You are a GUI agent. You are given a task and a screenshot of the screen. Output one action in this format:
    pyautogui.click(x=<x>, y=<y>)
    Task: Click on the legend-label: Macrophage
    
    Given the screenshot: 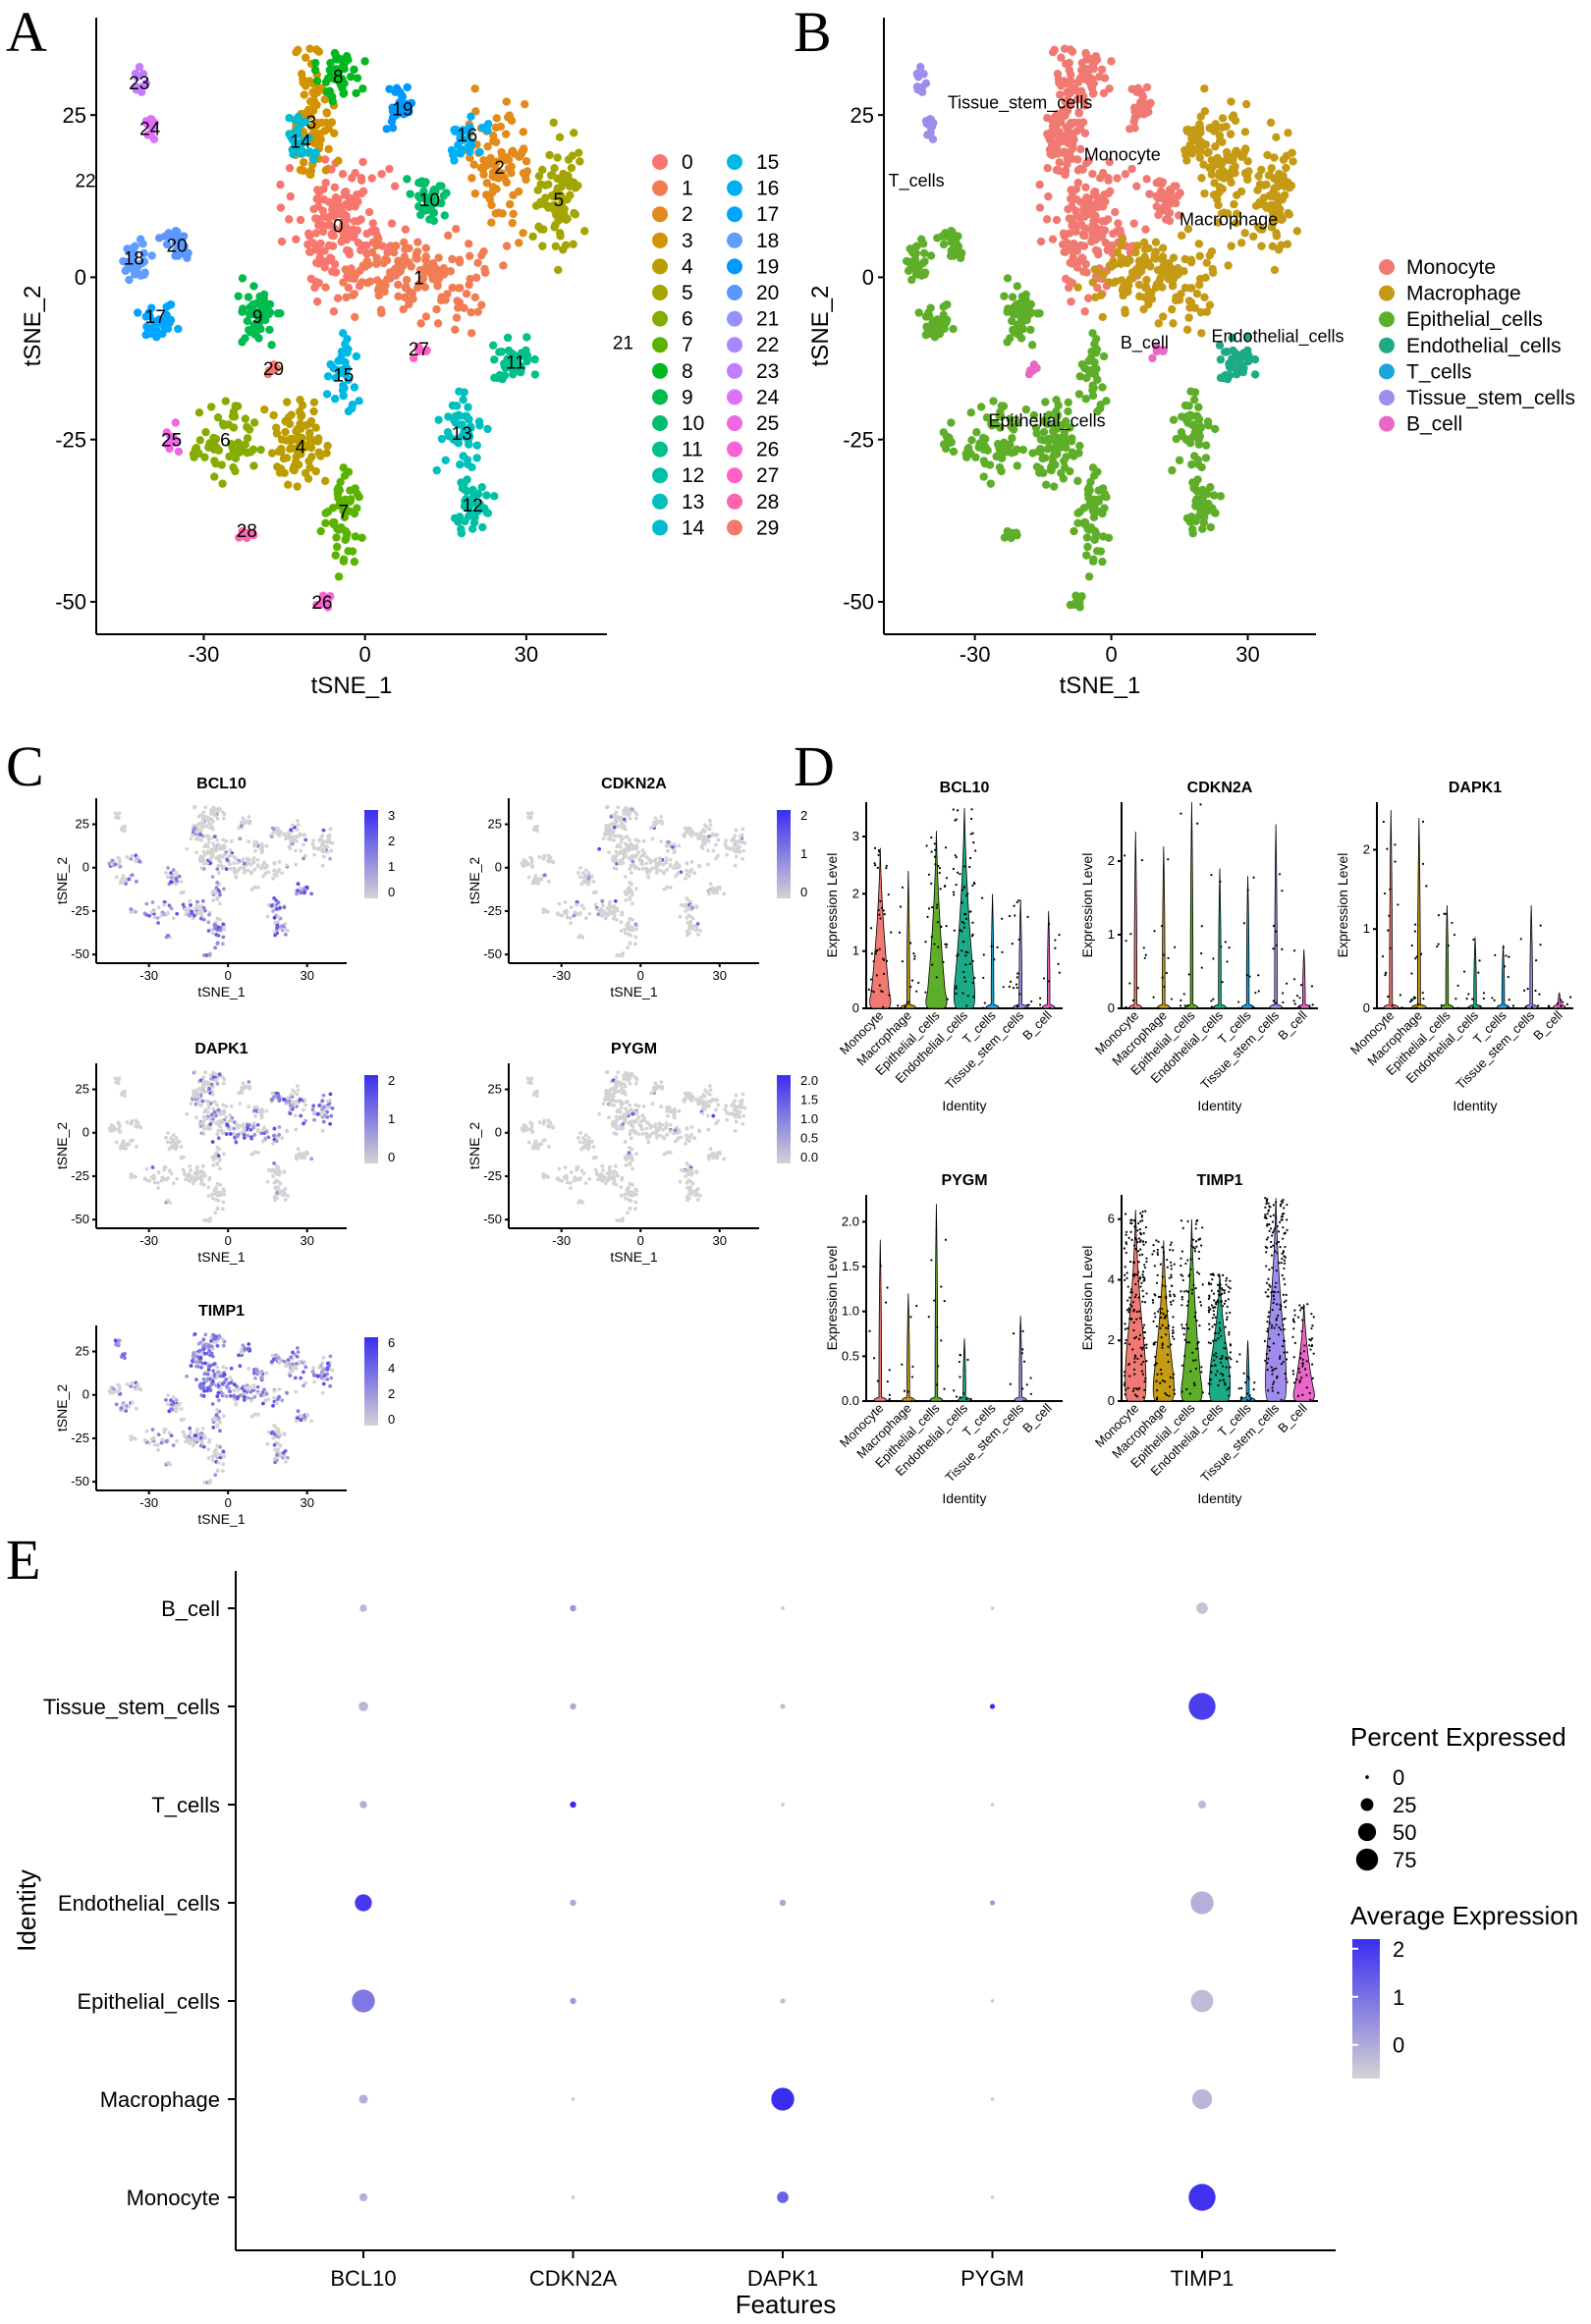 What is the action you would take?
    pyautogui.click(x=1463, y=294)
    